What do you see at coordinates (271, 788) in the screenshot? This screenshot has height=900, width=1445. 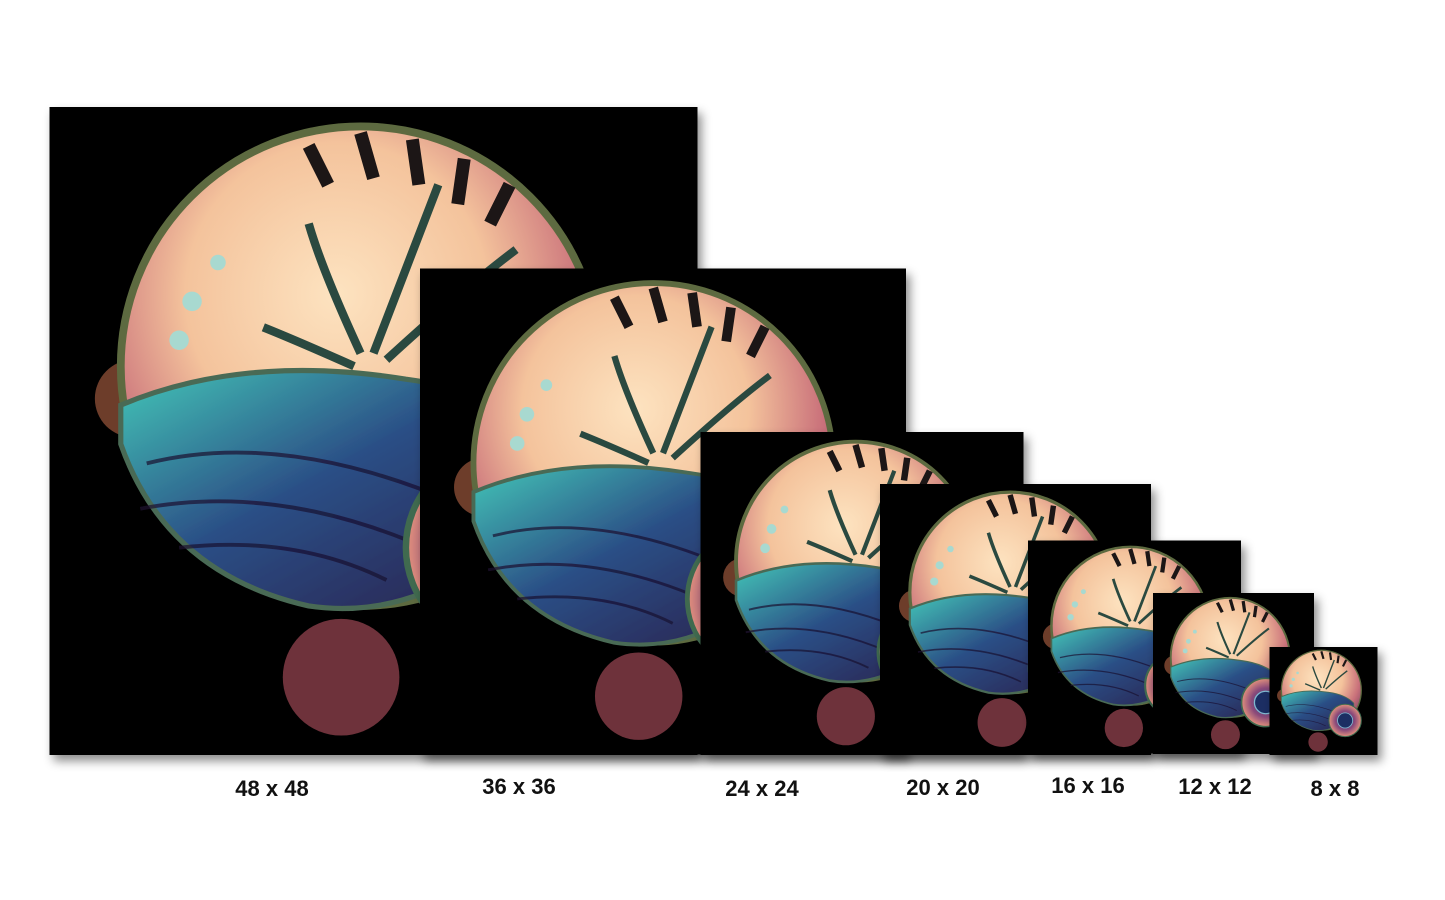 I see `size-label: 48 x 48` at bounding box center [271, 788].